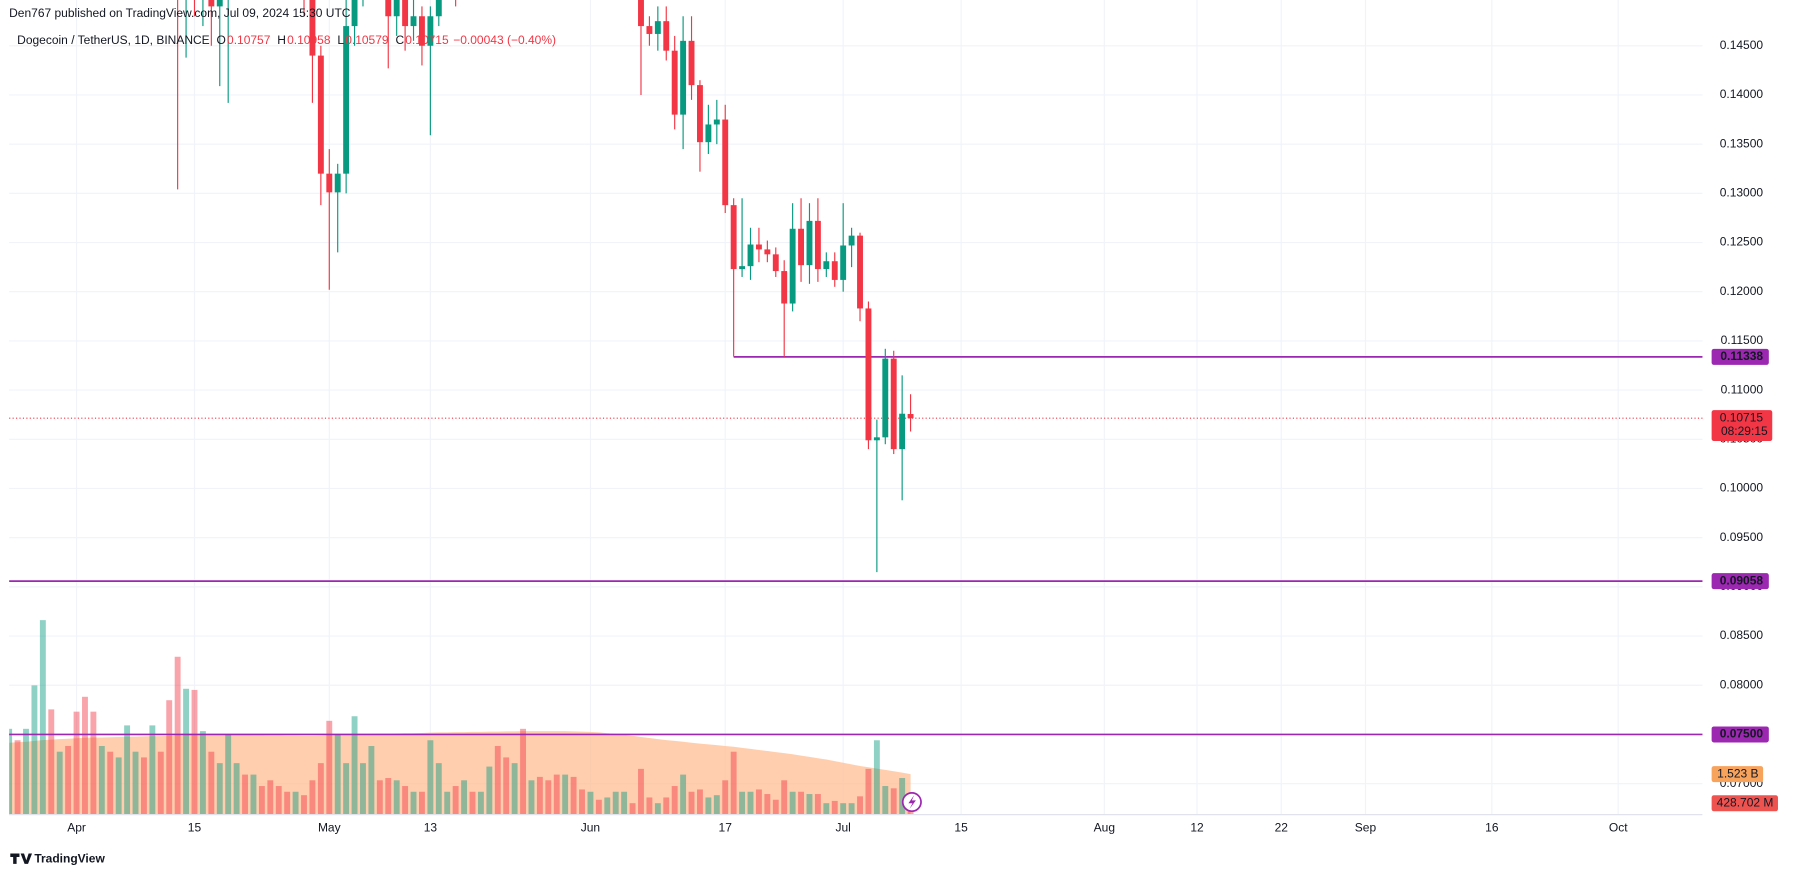 The width and height of the screenshot is (1794, 877). Describe the element at coordinates (1742, 417) in the screenshot. I see `last-price-label: 0.10715` at that location.